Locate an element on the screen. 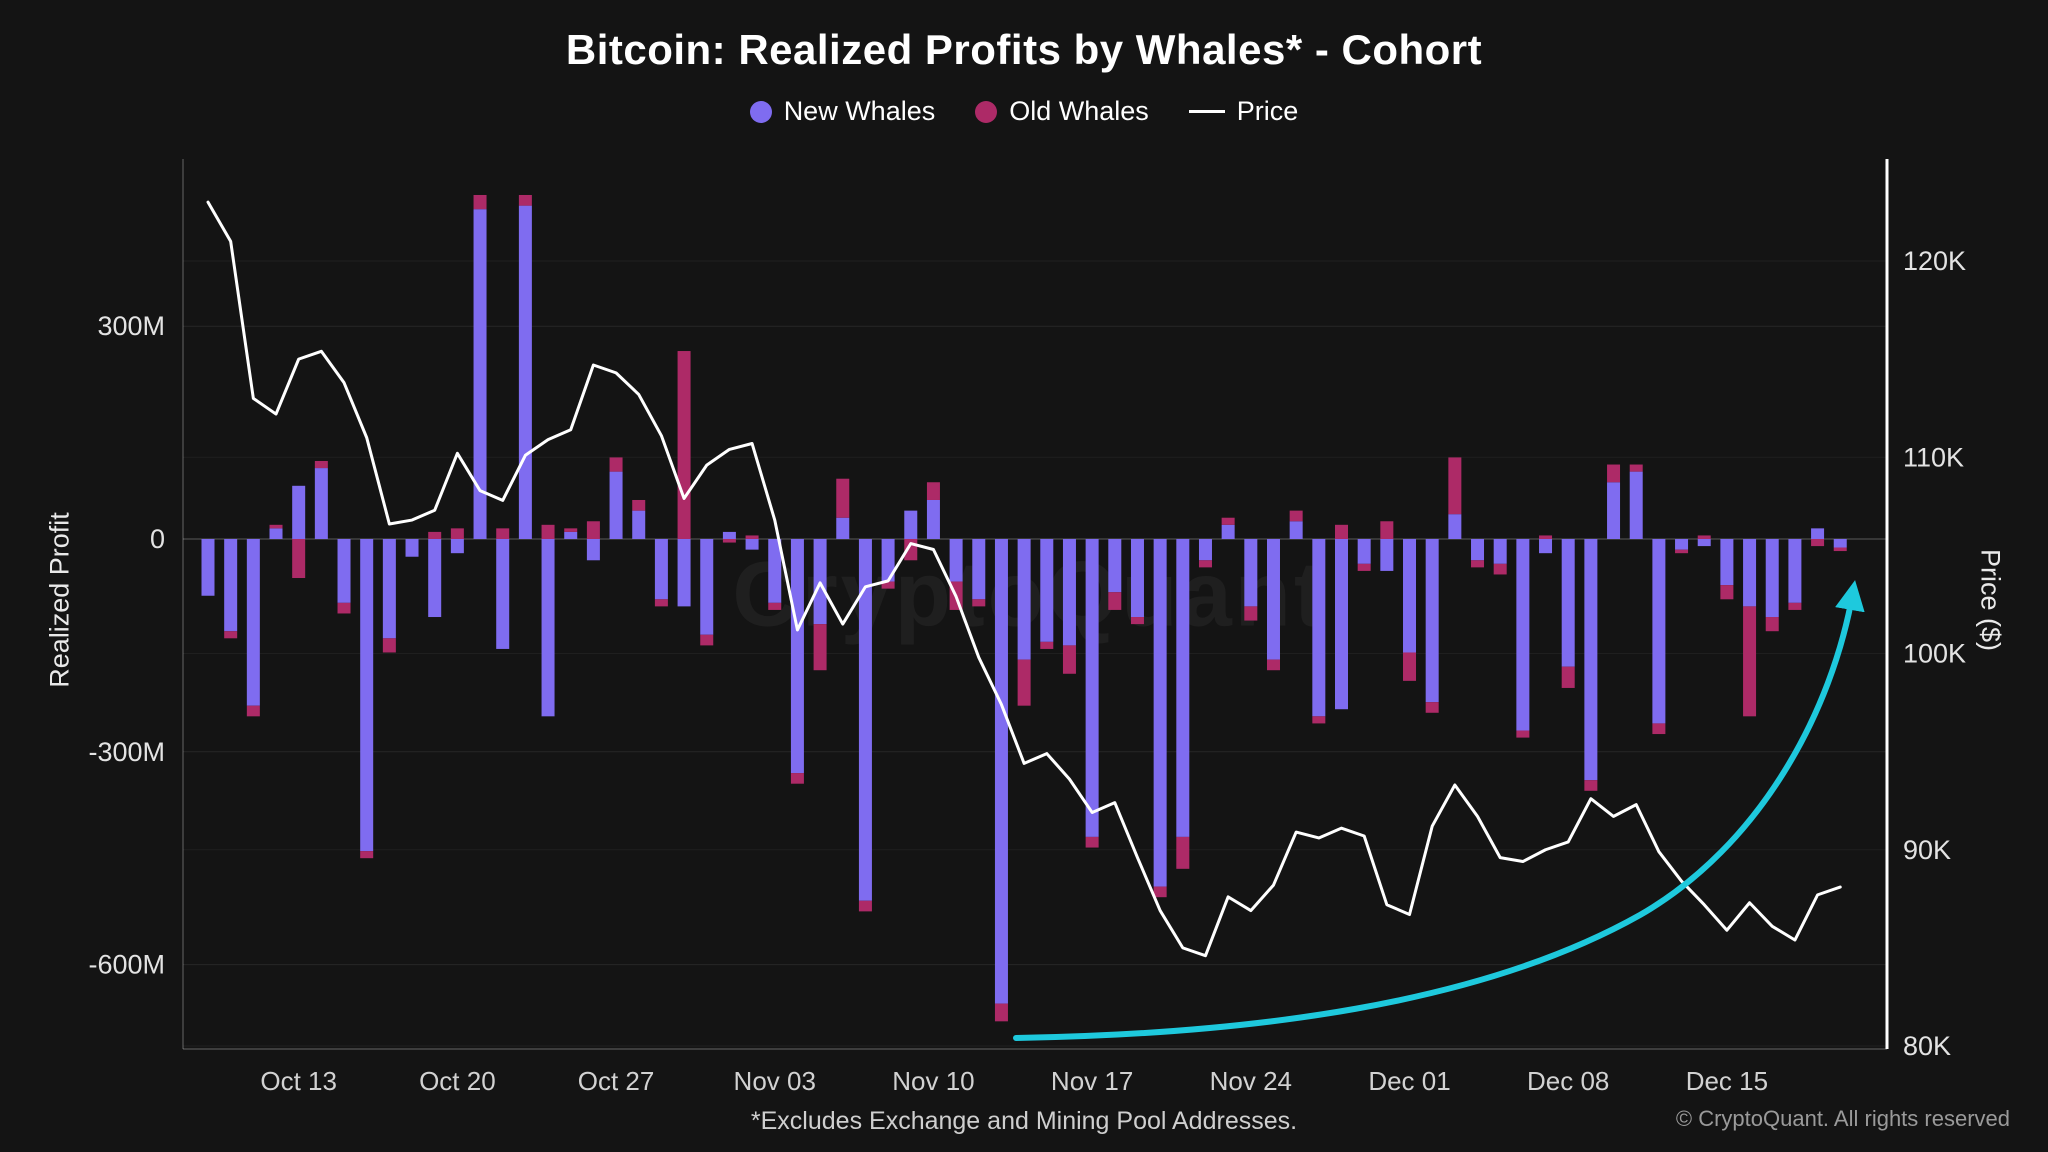 The width and height of the screenshot is (2048, 1152). legend-item-price: Price is located at coordinates (1243, 111).